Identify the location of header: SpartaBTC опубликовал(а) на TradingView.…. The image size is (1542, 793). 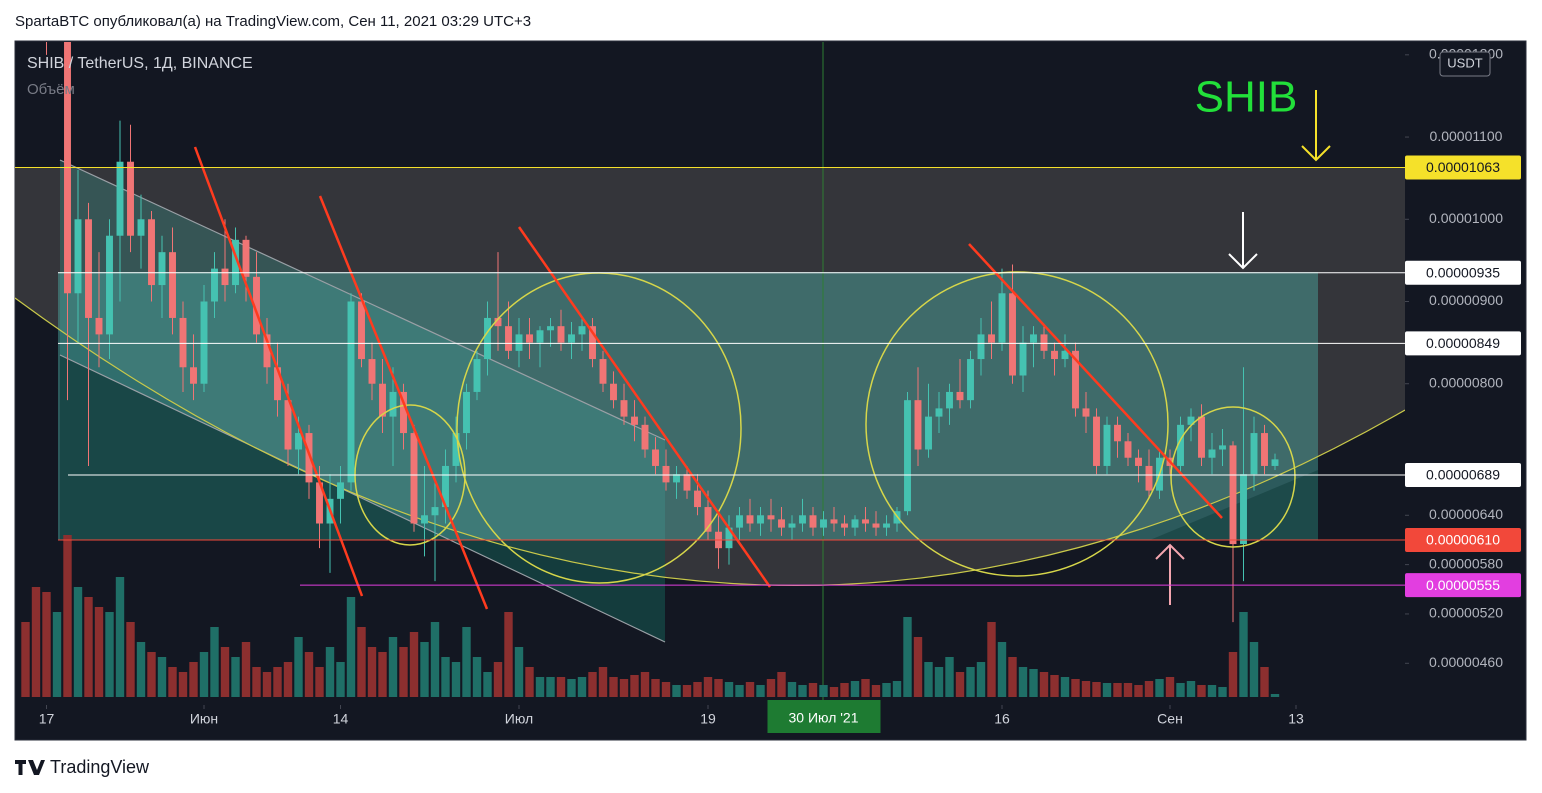
(273, 21).